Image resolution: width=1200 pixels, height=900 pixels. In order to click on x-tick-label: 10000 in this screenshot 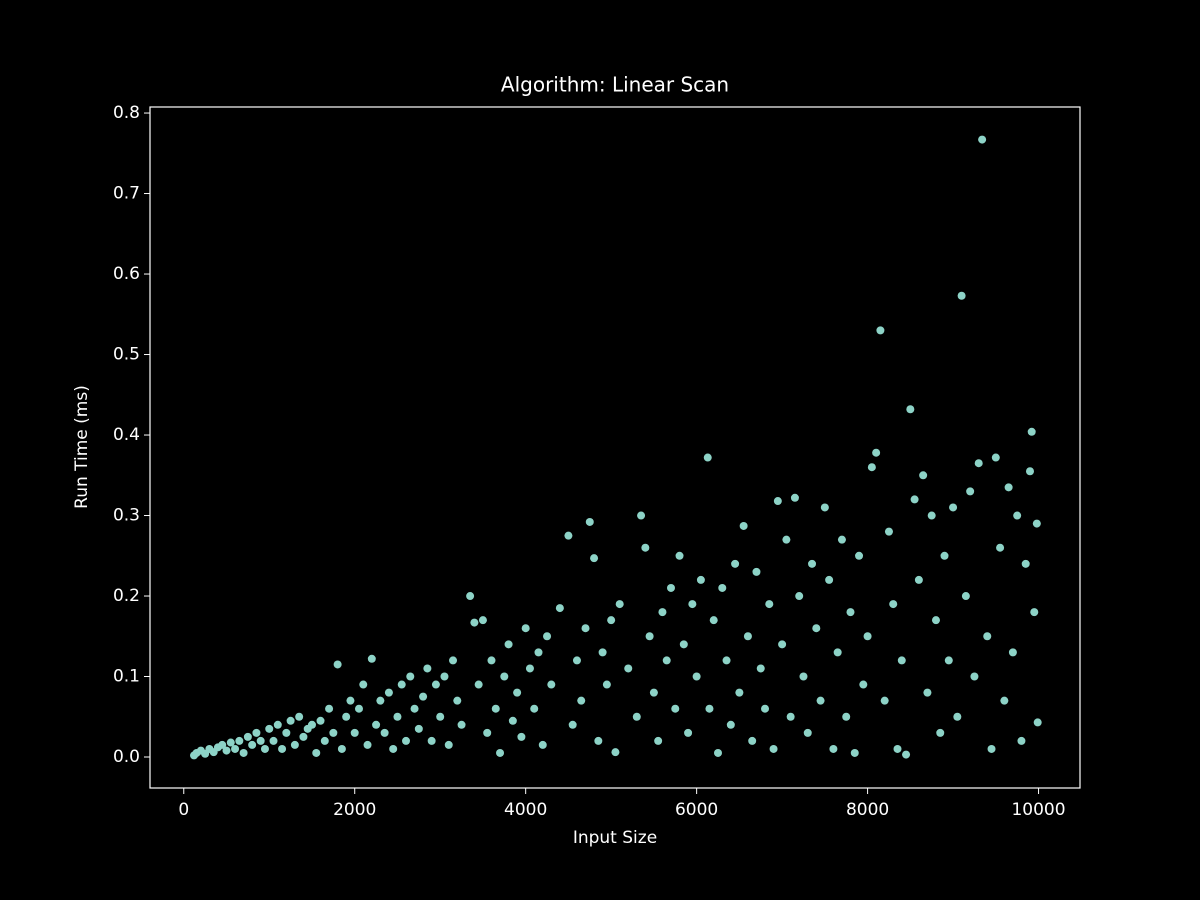, I will do `click(1038, 810)`.